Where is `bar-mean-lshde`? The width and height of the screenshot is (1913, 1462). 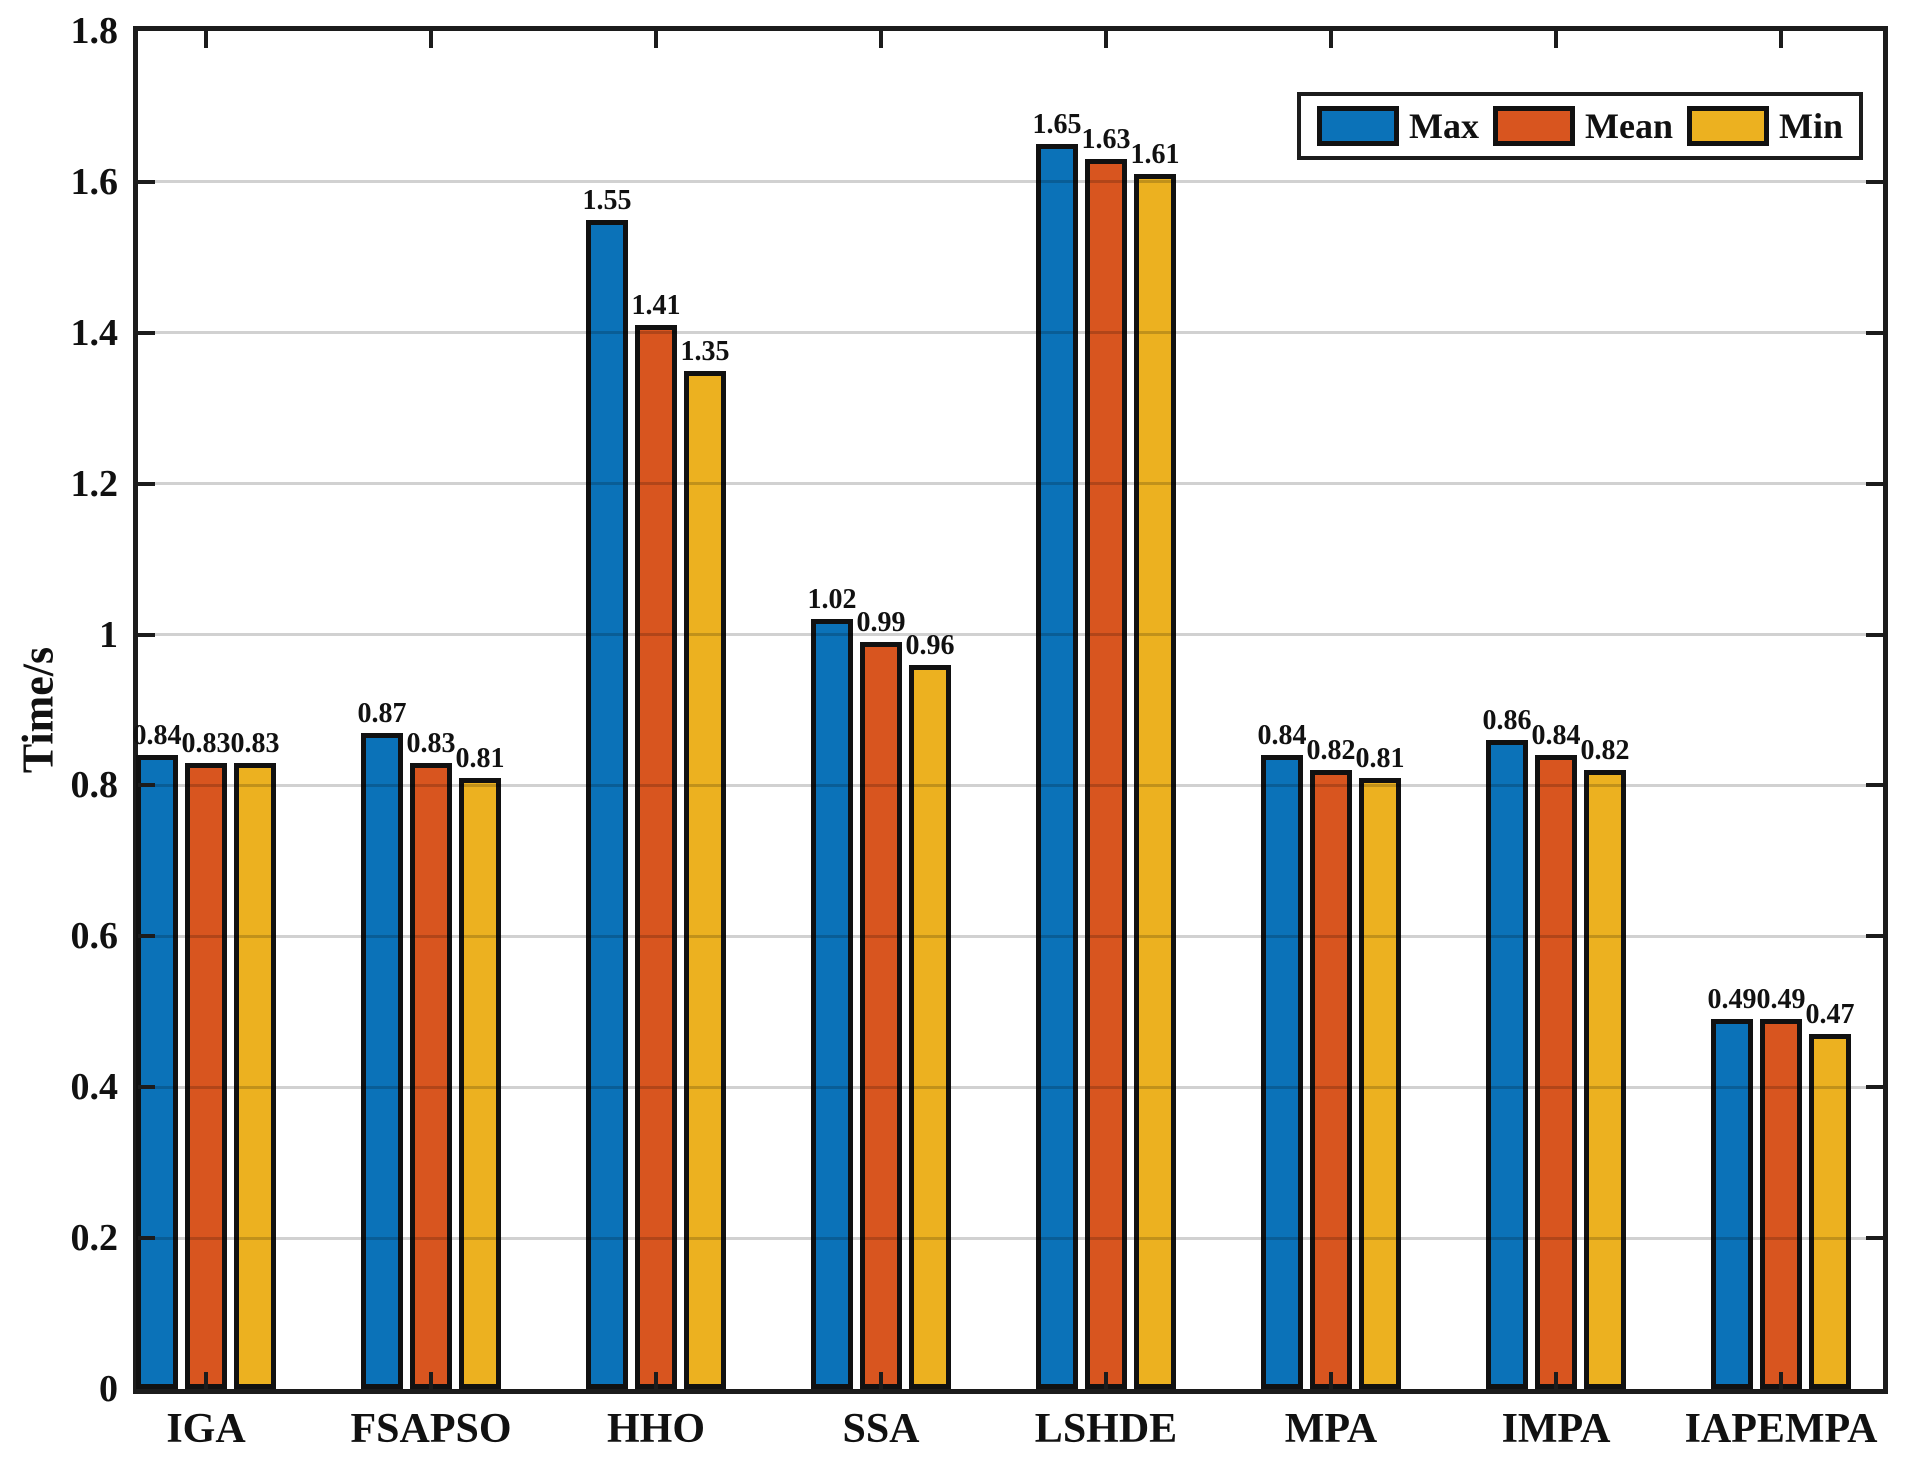 bar-mean-lshde is located at coordinates (1106, 774).